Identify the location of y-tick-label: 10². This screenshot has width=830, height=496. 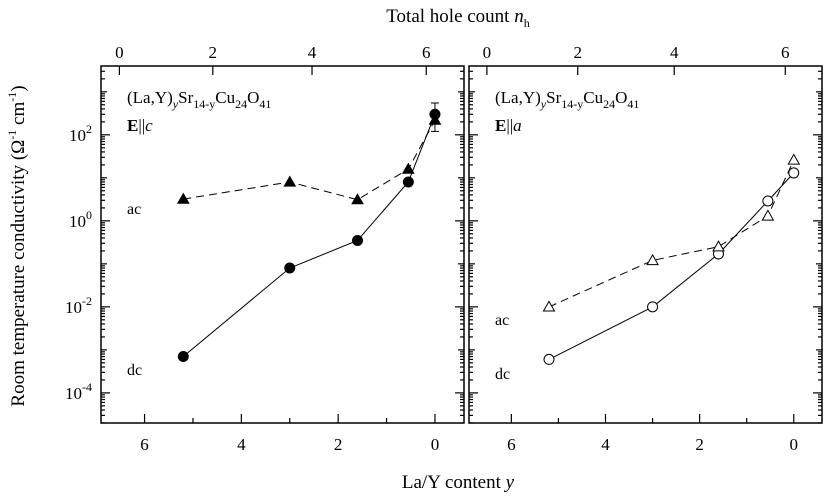
(80, 133).